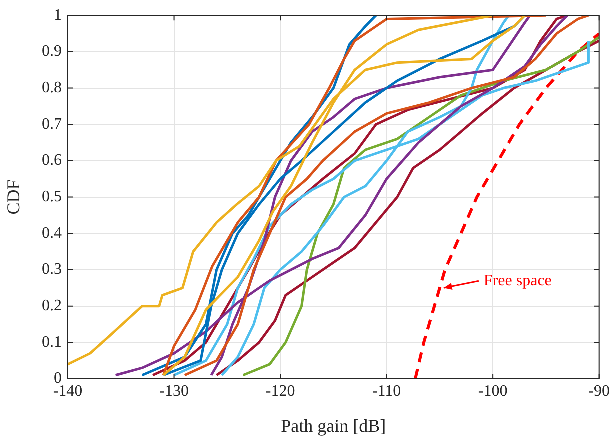  Describe the element at coordinates (333, 426) in the screenshot. I see `x-axis-title: Path gain [dB]` at that location.